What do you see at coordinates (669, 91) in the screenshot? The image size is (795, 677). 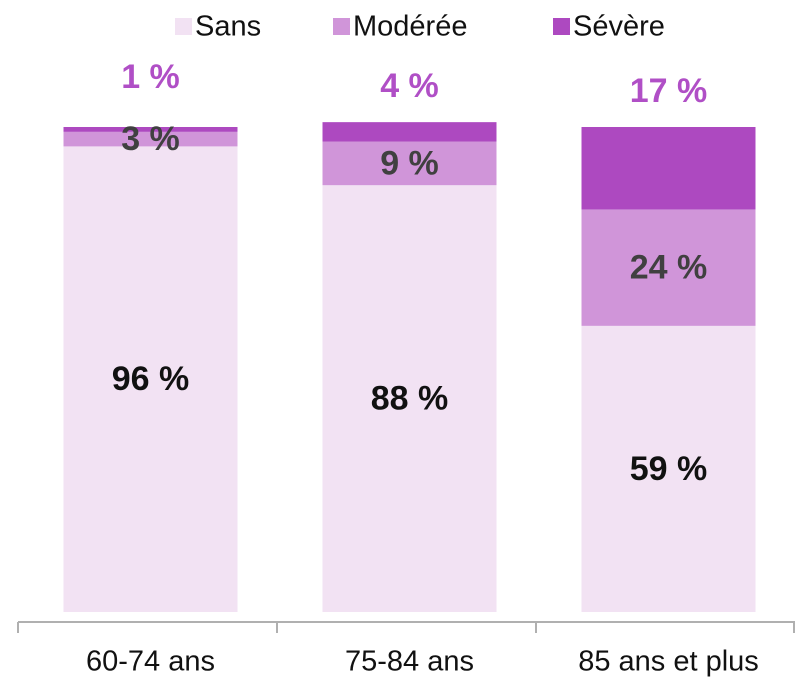 I see `value-label: 17 %` at bounding box center [669, 91].